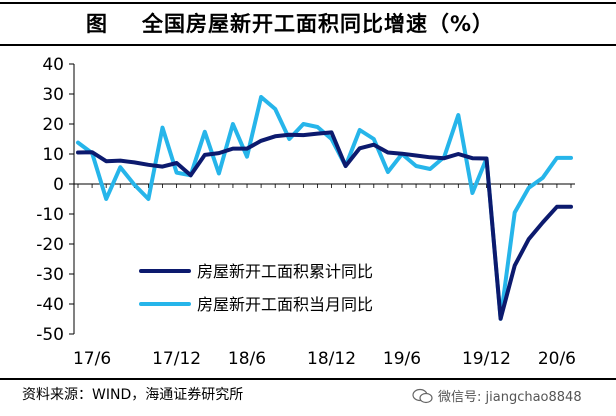  Describe the element at coordinates (285, 271) in the screenshot. I see `legend-label: 房屋新开工面积累计同比` at that location.